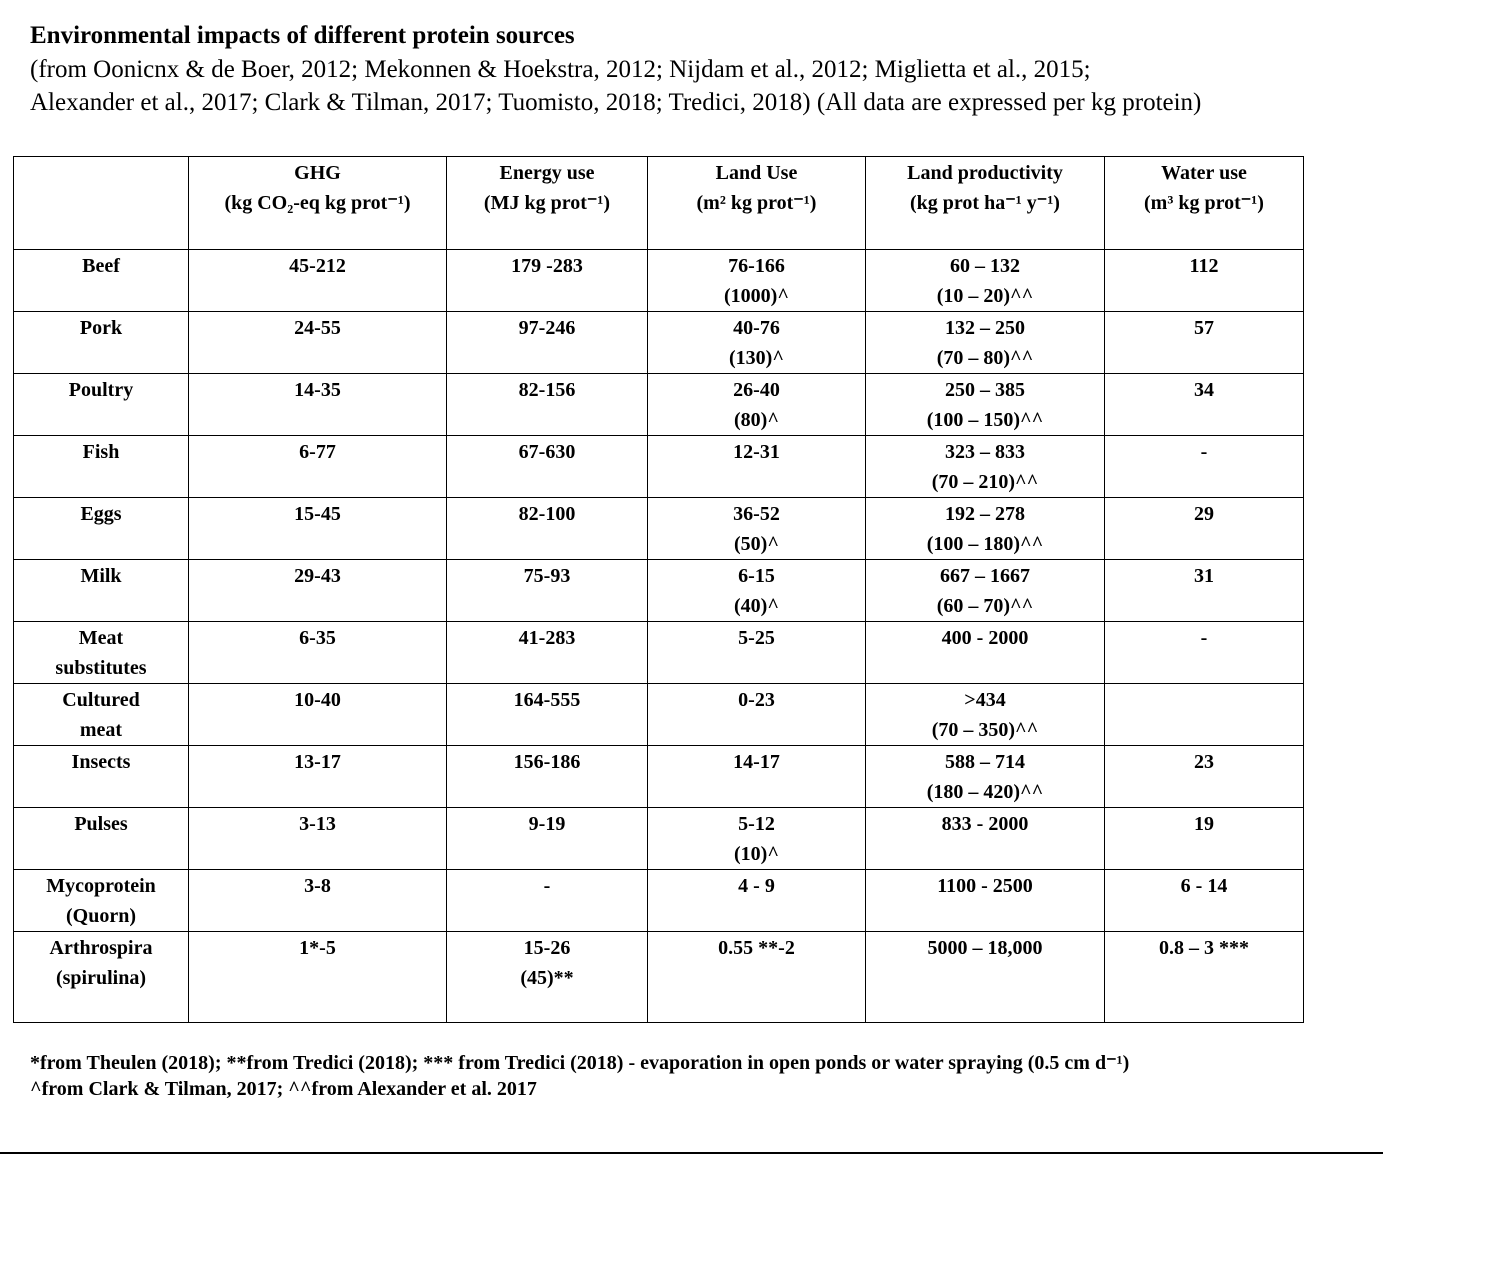  What do you see at coordinates (985, 390) in the screenshot?
I see `cell-line: 250 – 385` at bounding box center [985, 390].